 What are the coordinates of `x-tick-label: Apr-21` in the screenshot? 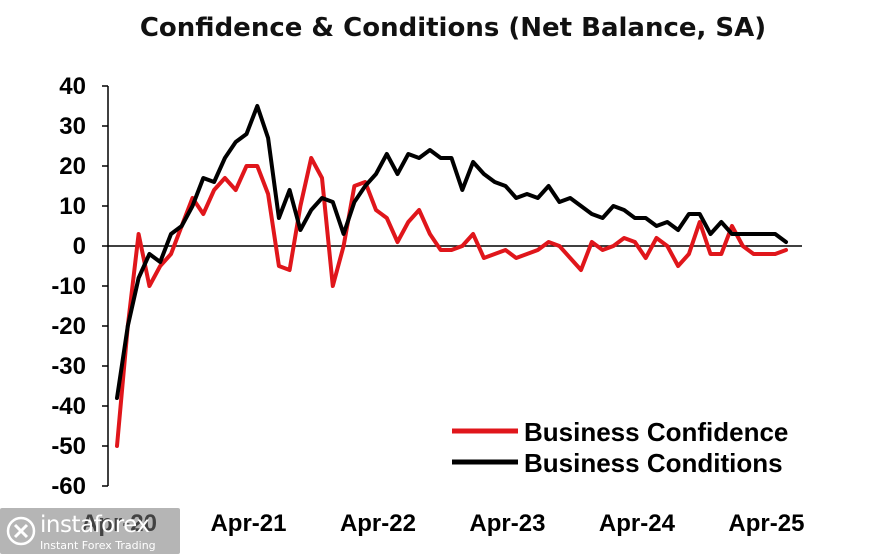 It's located at (248, 523).